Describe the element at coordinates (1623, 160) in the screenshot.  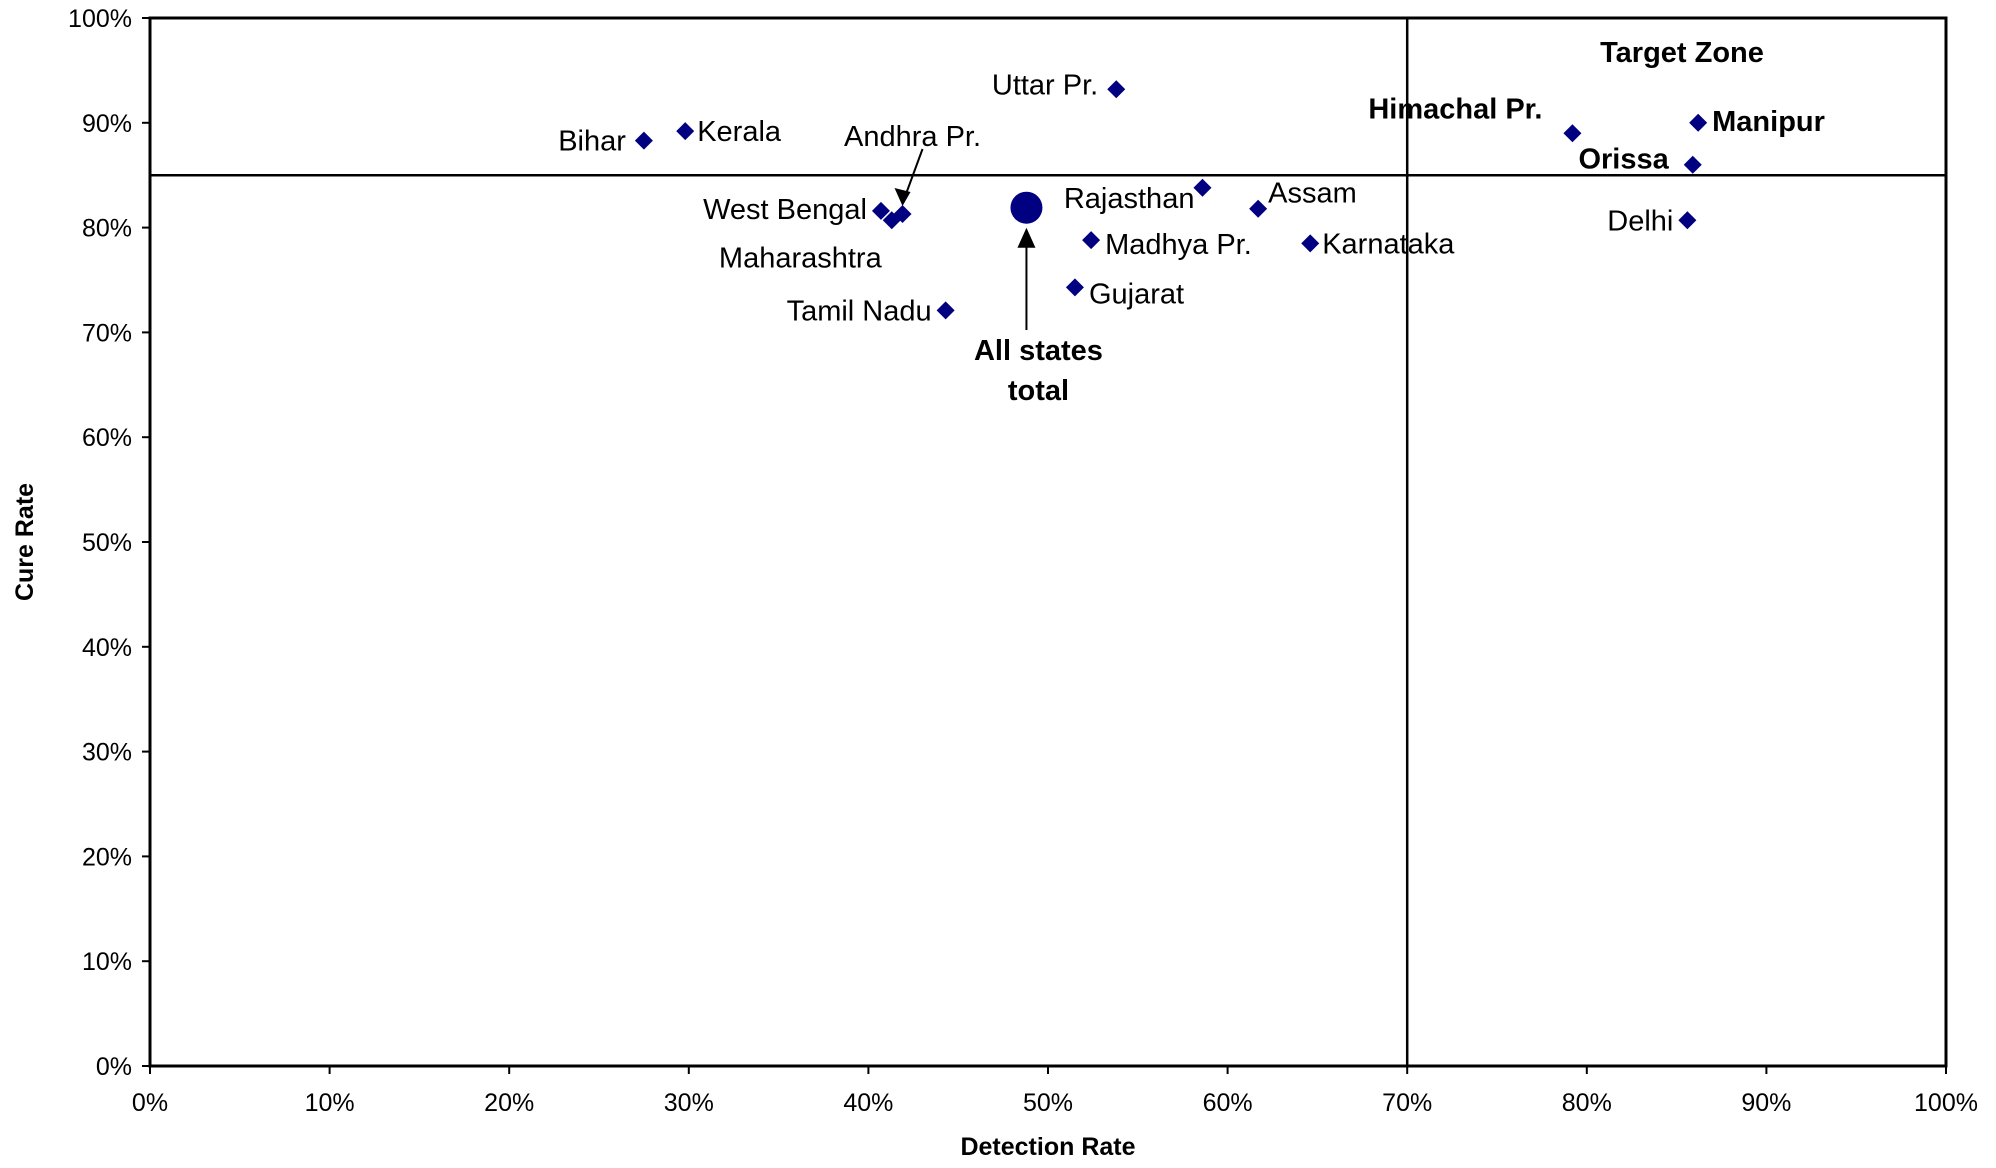
I see `label-orissa: Orissa` at that location.